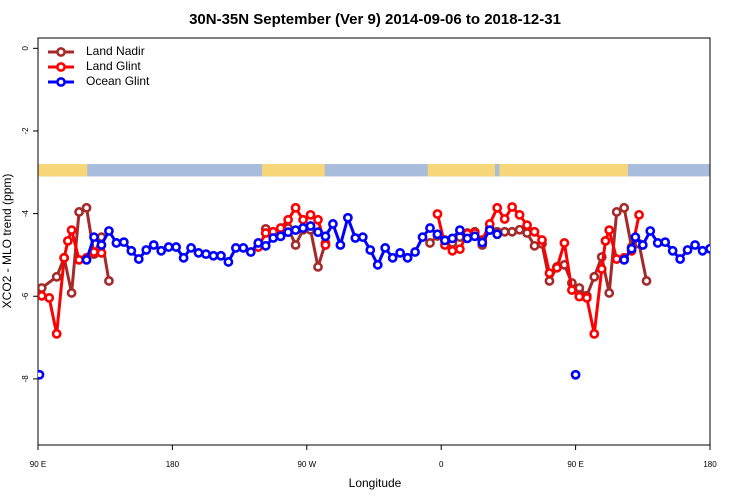 This screenshot has width=750, height=500. What do you see at coordinates (115, 51) in the screenshot?
I see `legend-label: Land Nadir` at bounding box center [115, 51].